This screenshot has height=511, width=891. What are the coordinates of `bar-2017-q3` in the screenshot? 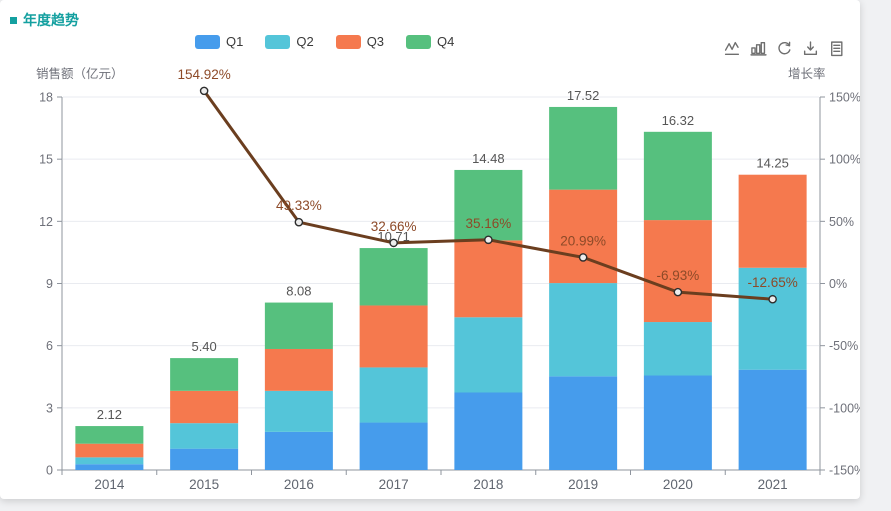 It's located at (393, 336).